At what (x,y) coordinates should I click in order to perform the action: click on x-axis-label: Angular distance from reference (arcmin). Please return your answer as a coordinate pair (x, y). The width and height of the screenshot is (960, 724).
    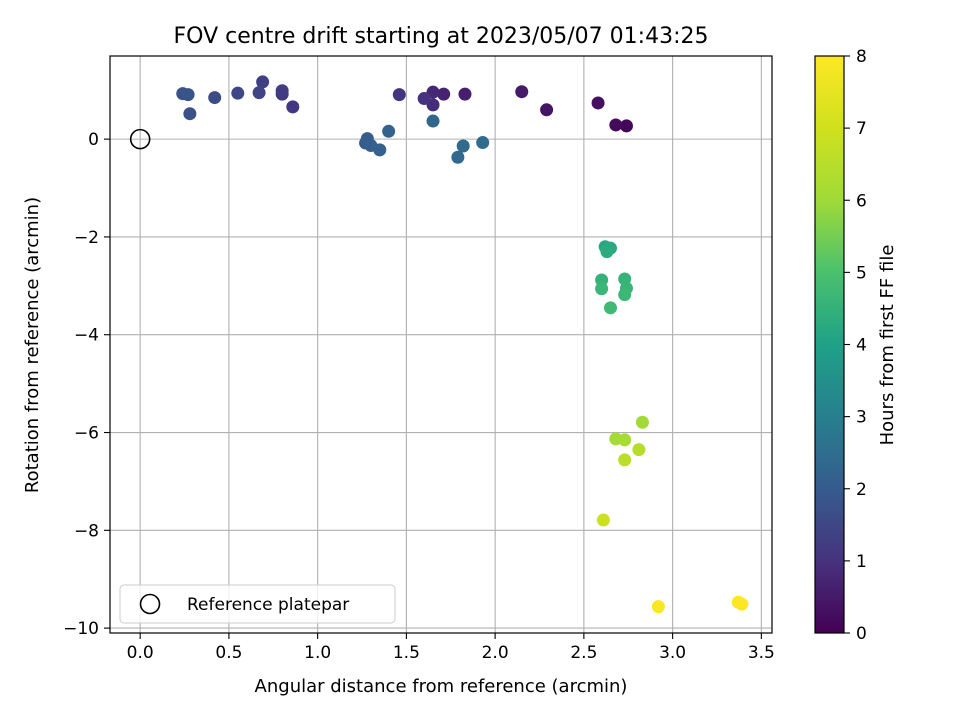
    Looking at the image, I should click on (441, 686).